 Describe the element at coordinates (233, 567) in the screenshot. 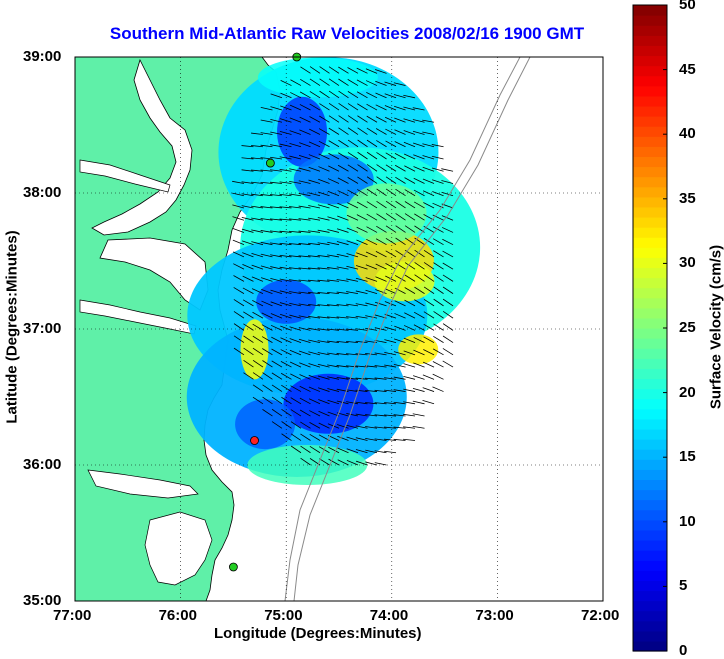

I see `station-south-marker` at that location.